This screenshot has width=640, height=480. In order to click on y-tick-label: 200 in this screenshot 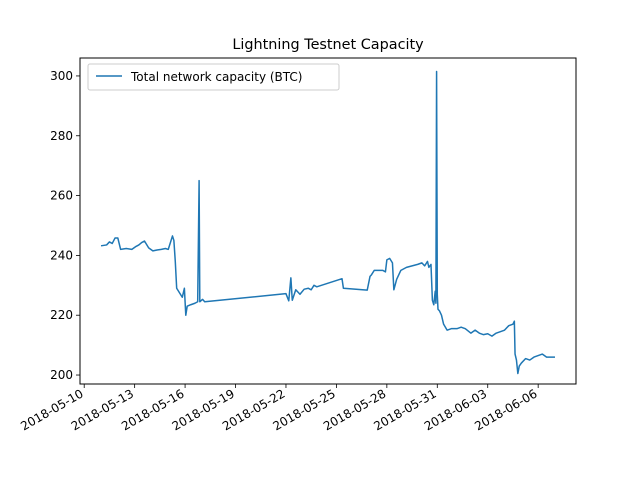, I will do `click(61, 375)`.